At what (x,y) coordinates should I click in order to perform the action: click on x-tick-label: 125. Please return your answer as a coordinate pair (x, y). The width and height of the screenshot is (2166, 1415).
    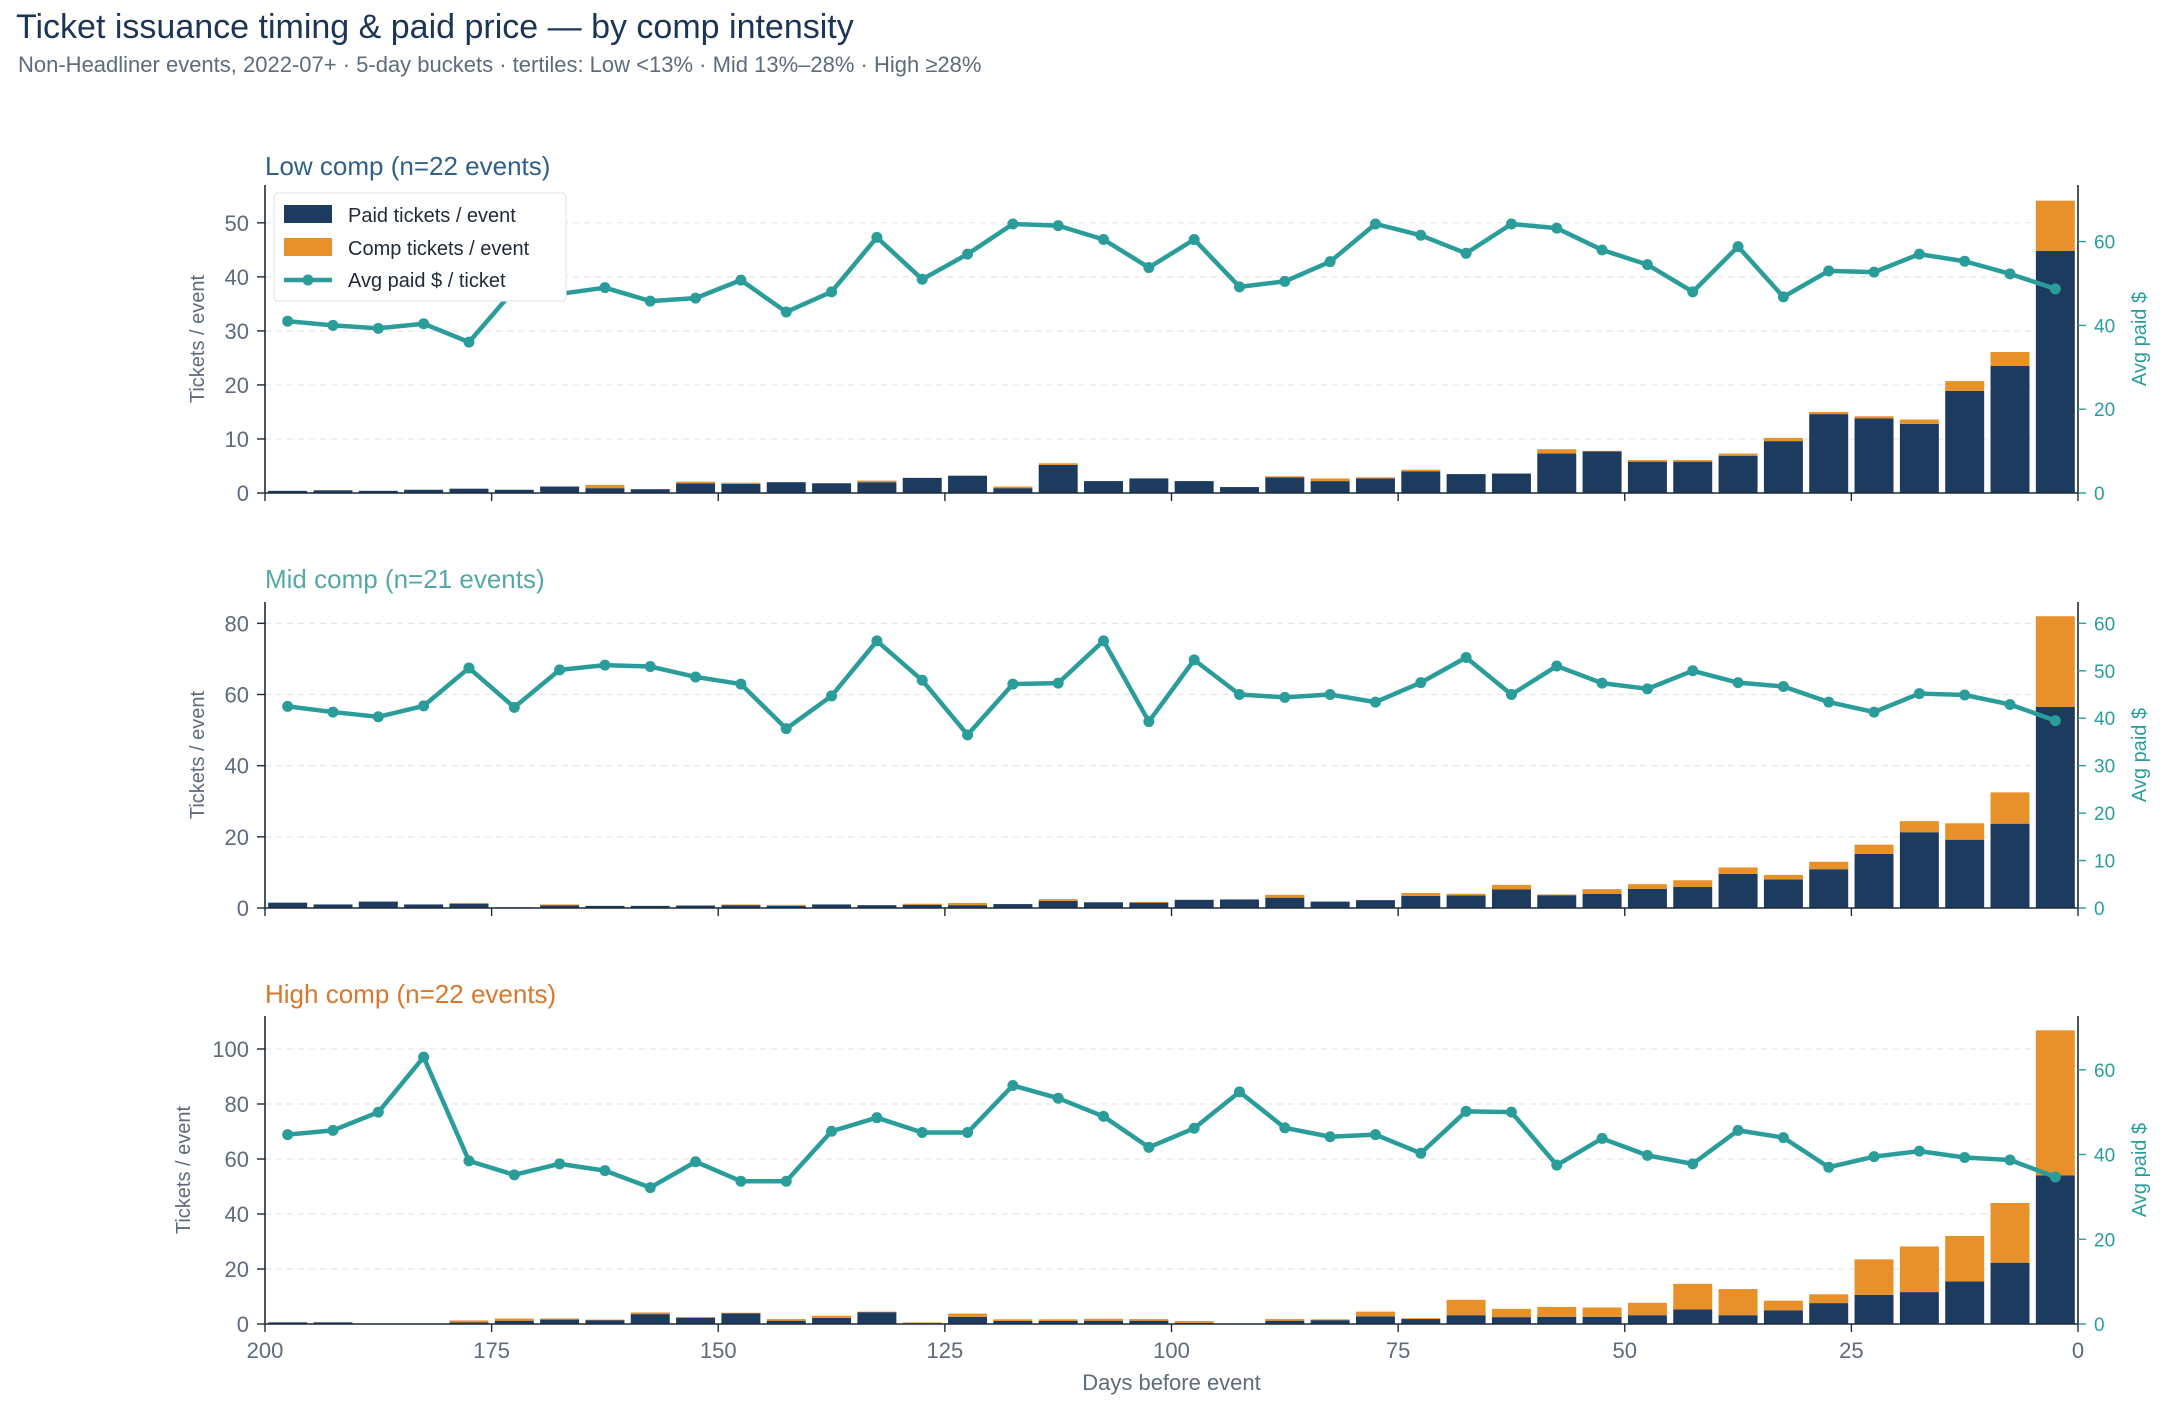
    Looking at the image, I should click on (945, 1350).